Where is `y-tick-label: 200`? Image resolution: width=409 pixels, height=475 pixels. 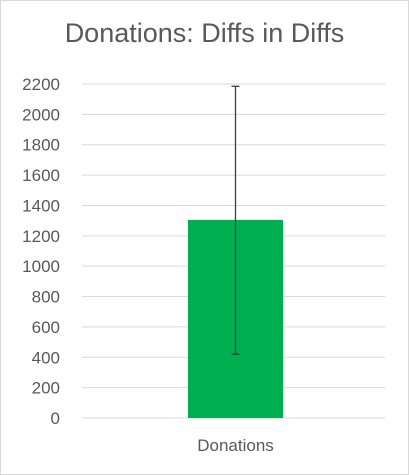
y-tick-label: 200 is located at coordinates (46, 388).